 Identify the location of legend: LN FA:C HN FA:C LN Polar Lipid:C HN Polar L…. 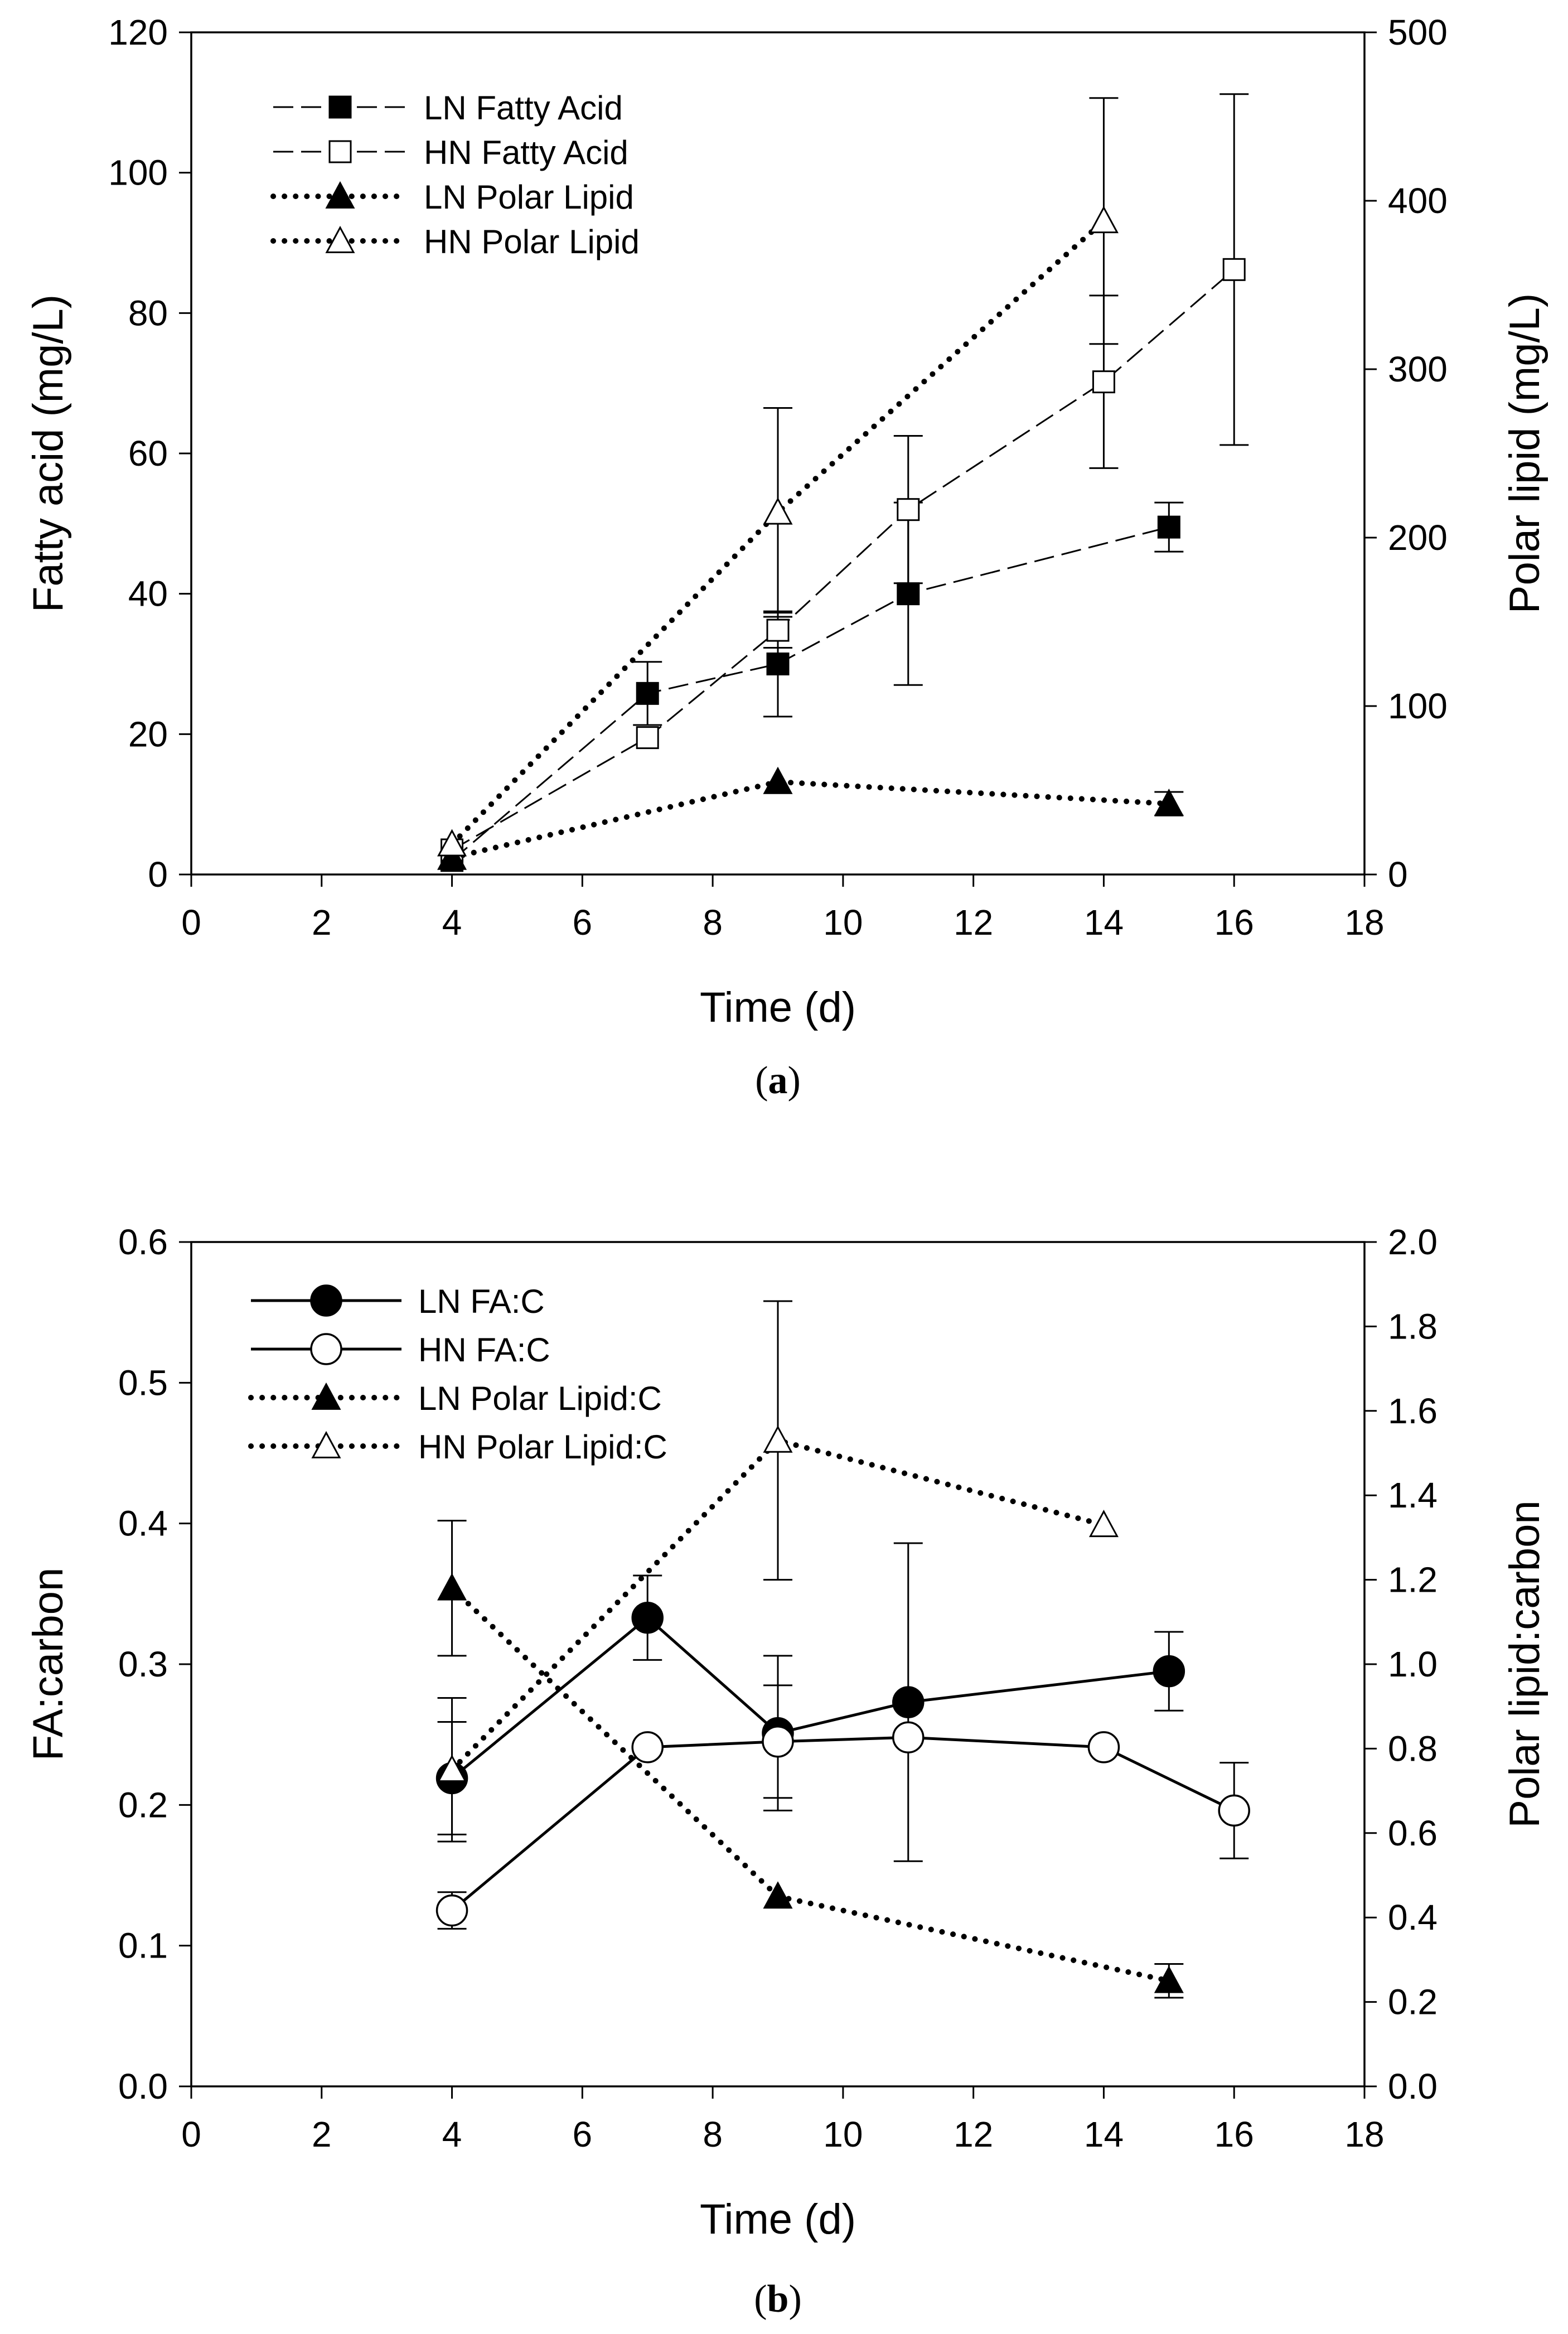
(457, 1374).